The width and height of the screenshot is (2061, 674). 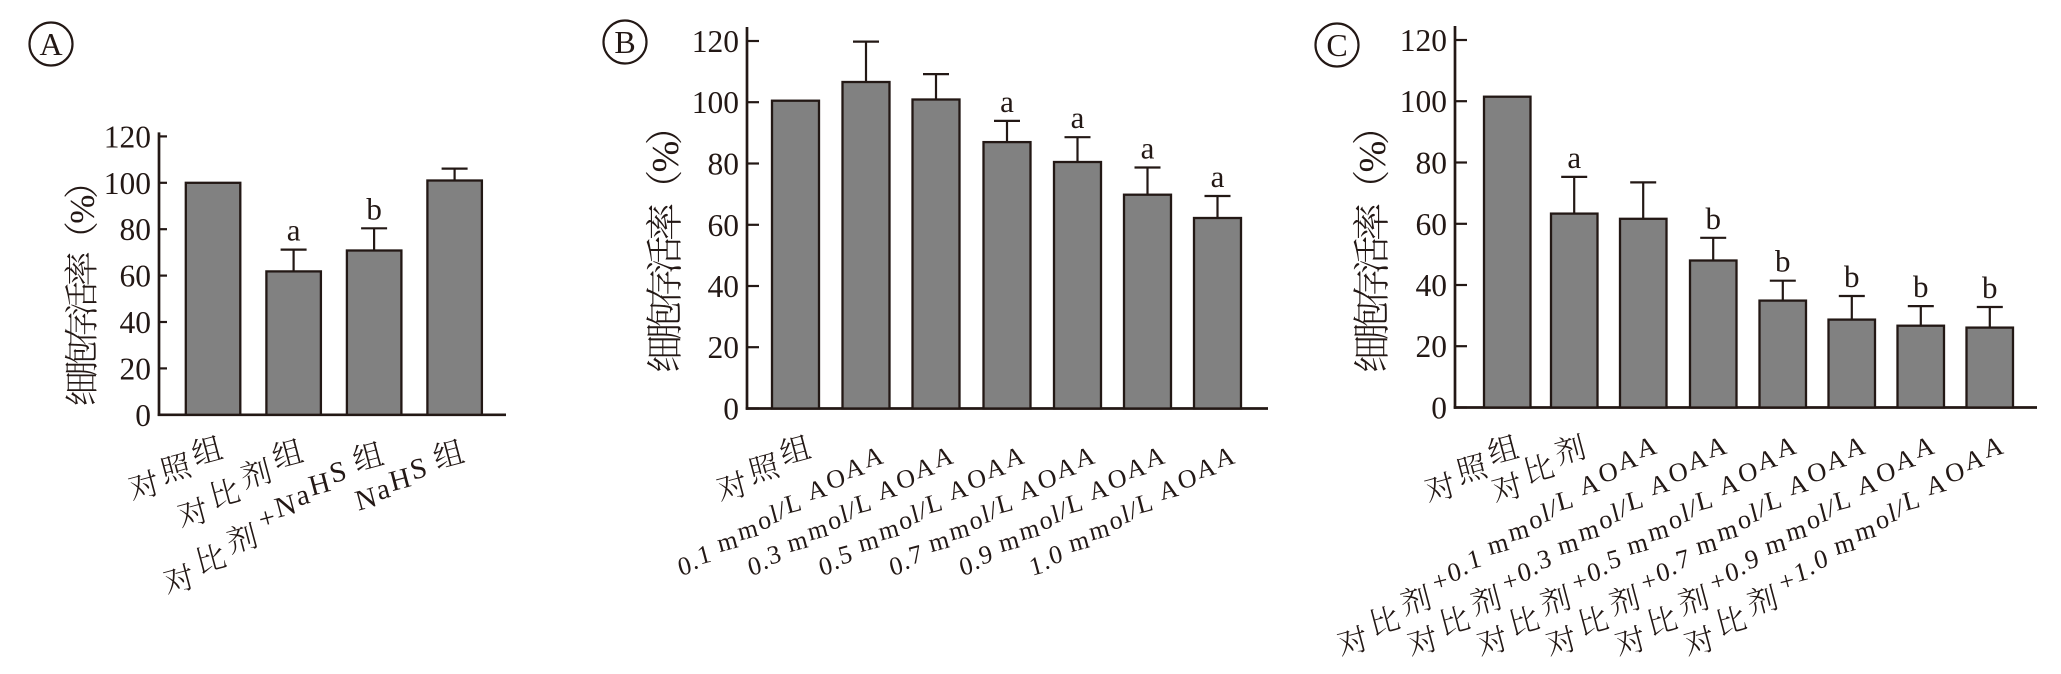 I want to click on svg-text: C, so click(x=1336, y=45).